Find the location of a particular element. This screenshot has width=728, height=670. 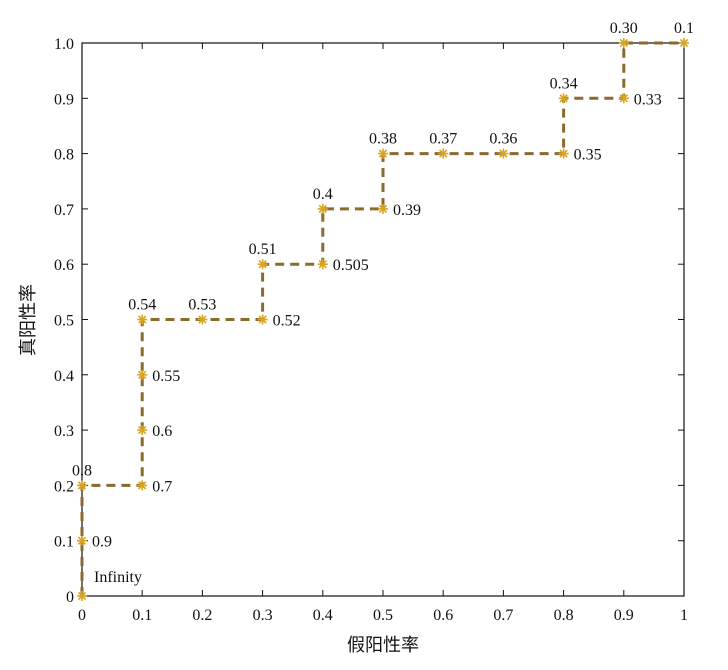

x-tick-label: 0.4 is located at coordinates (323, 615).